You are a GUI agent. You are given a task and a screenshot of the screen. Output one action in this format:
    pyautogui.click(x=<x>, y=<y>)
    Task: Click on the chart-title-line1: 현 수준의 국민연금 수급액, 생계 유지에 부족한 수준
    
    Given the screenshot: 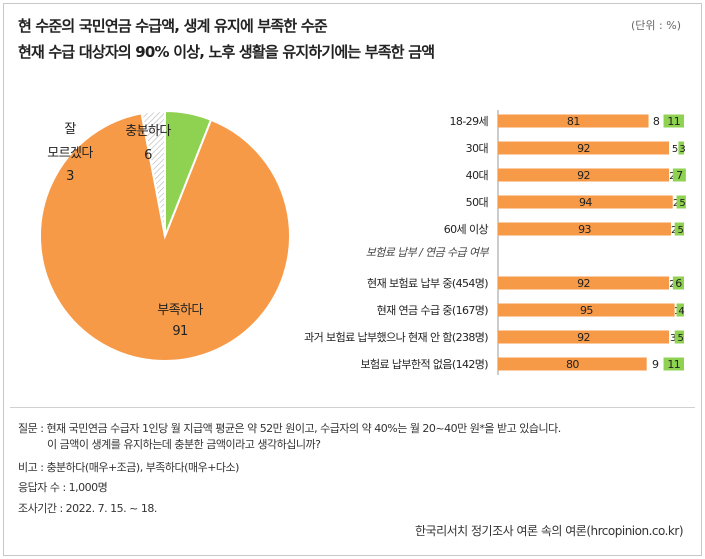 What is the action you would take?
    pyautogui.click(x=173, y=26)
    